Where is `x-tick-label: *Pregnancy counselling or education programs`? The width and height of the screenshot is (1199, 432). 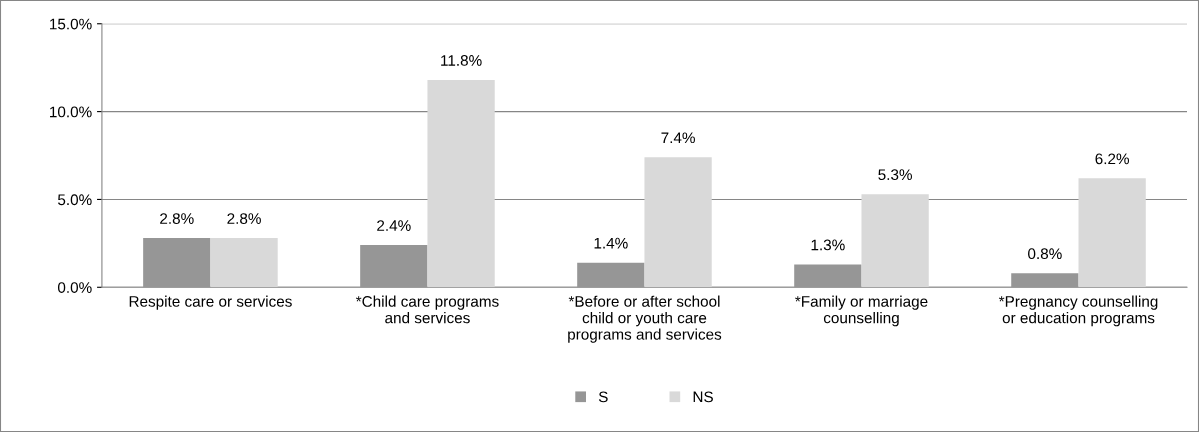 x-tick-label: *Pregnancy counselling or education programs is located at coordinates (1078, 311).